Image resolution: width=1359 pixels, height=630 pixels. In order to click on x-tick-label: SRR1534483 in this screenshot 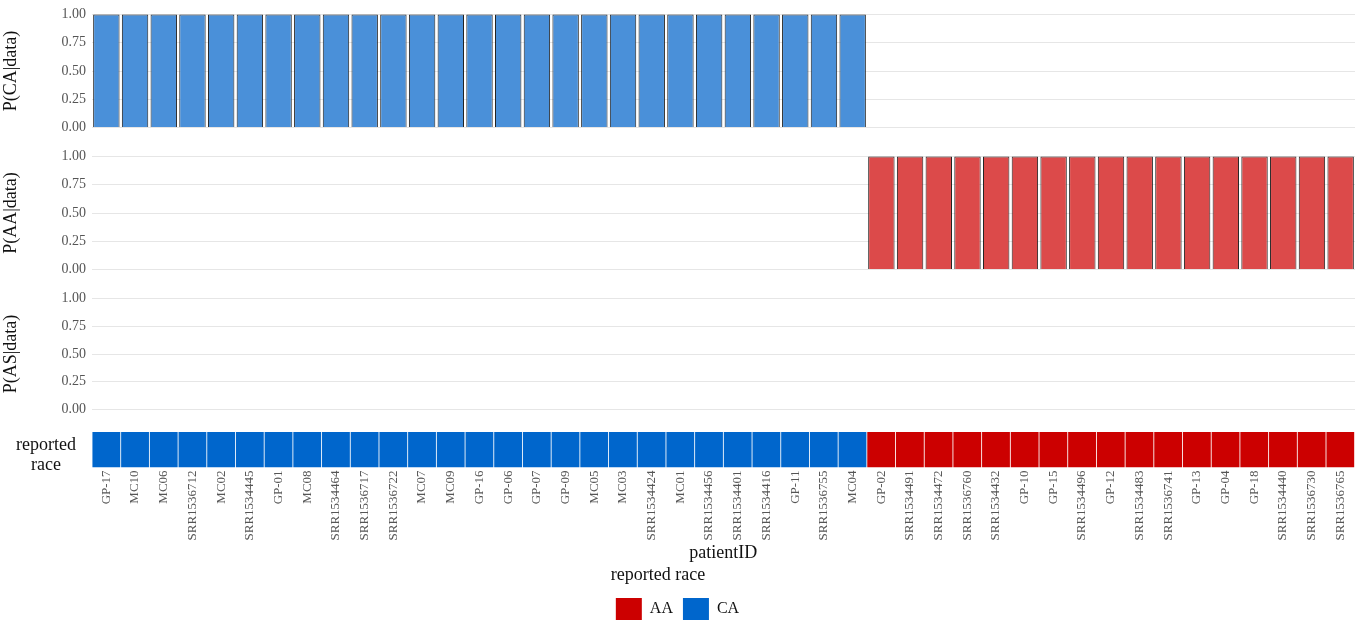, I will do `click(1138, 505)`.